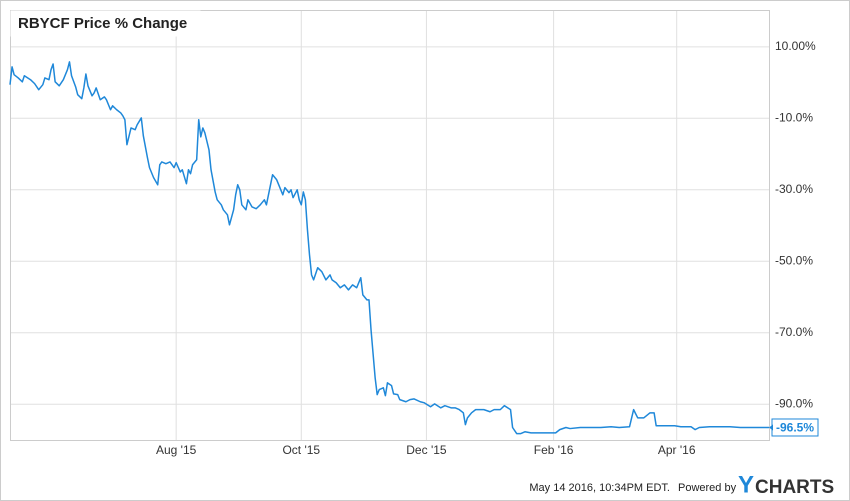 The height and width of the screenshot is (501, 850). I want to click on x-tick-label: Apr '16, so click(677, 450).